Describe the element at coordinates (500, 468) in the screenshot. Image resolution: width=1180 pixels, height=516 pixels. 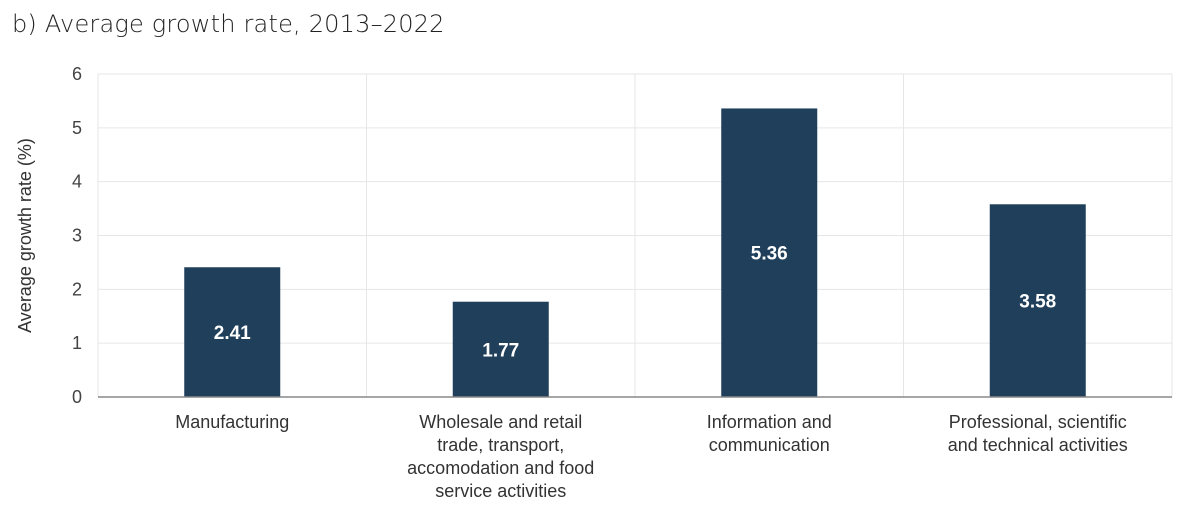
I see `x-tick-label: accomodation and food` at that location.